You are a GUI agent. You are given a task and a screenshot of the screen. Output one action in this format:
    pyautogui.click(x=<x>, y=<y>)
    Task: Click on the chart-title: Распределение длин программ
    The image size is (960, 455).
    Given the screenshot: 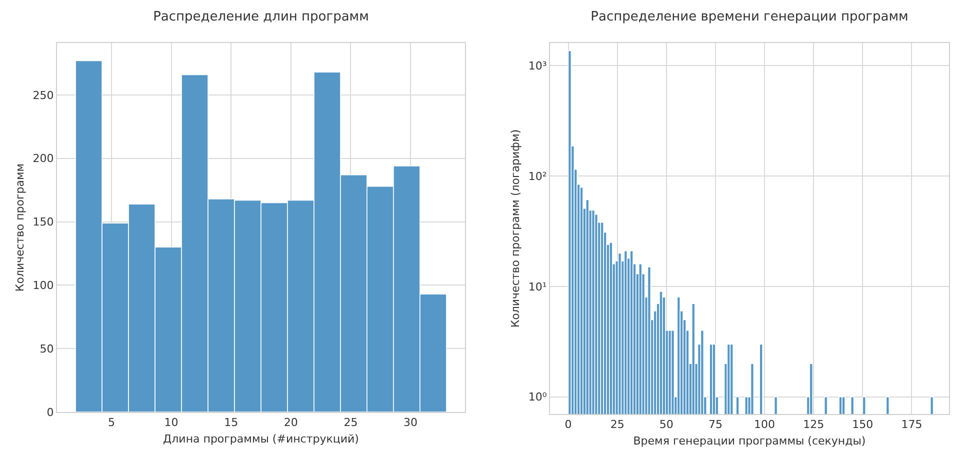 What is the action you would take?
    pyautogui.click(x=261, y=16)
    